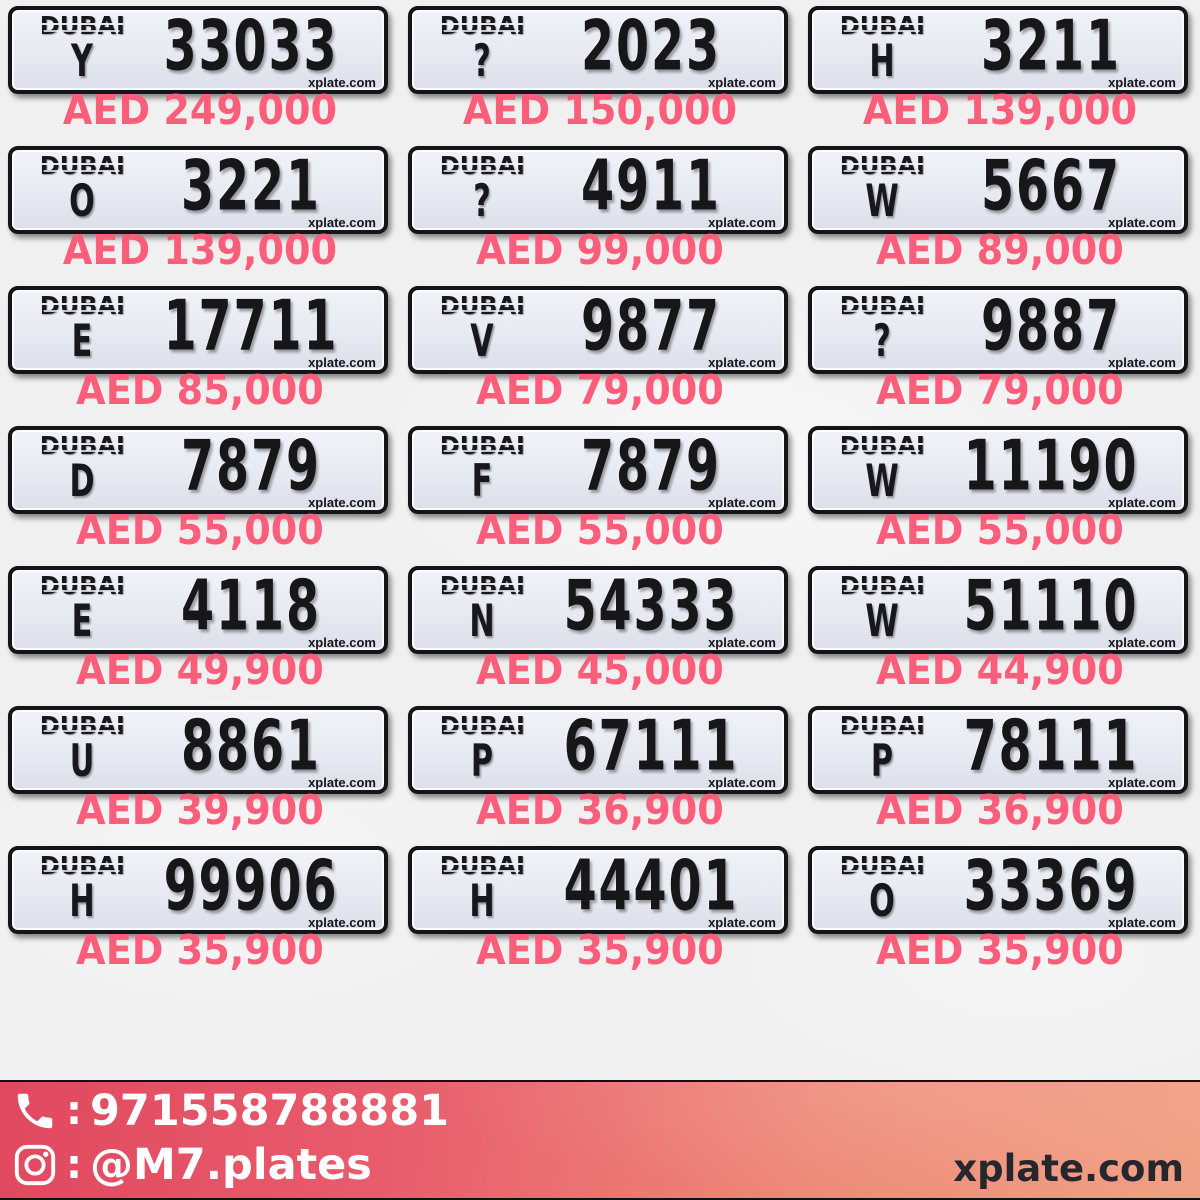  I want to click on license-plate: DUBAI O 33369 xplate.com, so click(998, 889).